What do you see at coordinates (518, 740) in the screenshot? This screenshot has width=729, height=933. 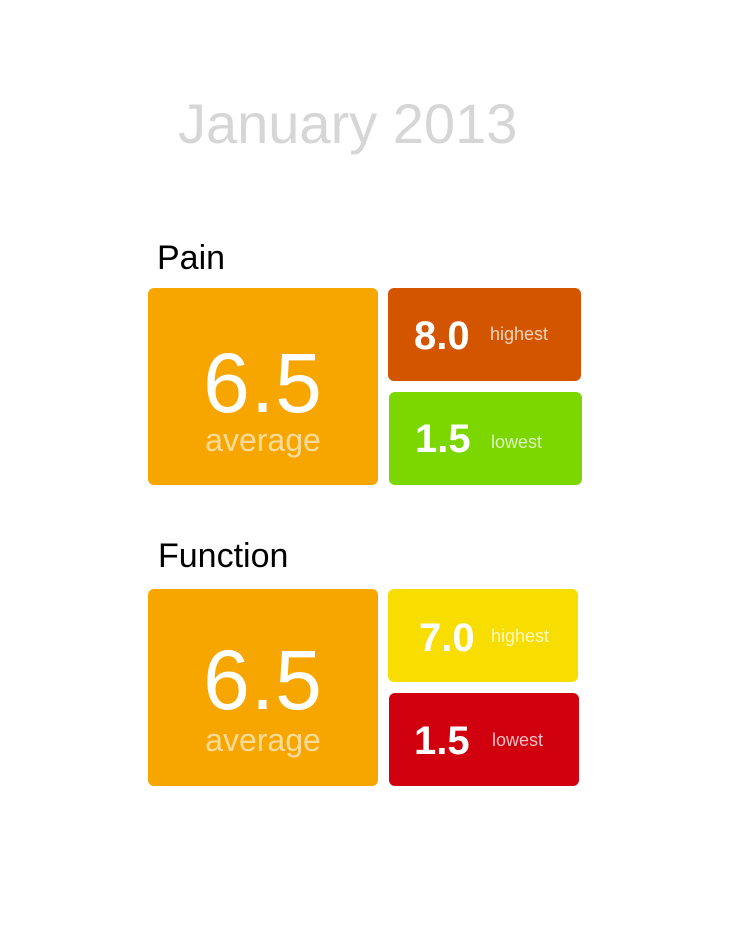 I see `function-lowest-label: lowest` at bounding box center [518, 740].